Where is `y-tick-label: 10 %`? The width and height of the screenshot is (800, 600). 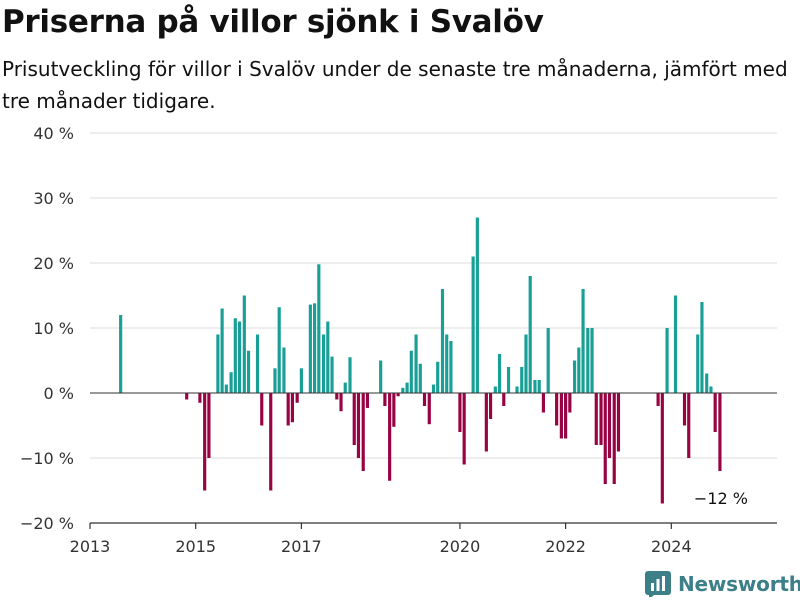 y-tick-label: 10 % is located at coordinates (53, 328).